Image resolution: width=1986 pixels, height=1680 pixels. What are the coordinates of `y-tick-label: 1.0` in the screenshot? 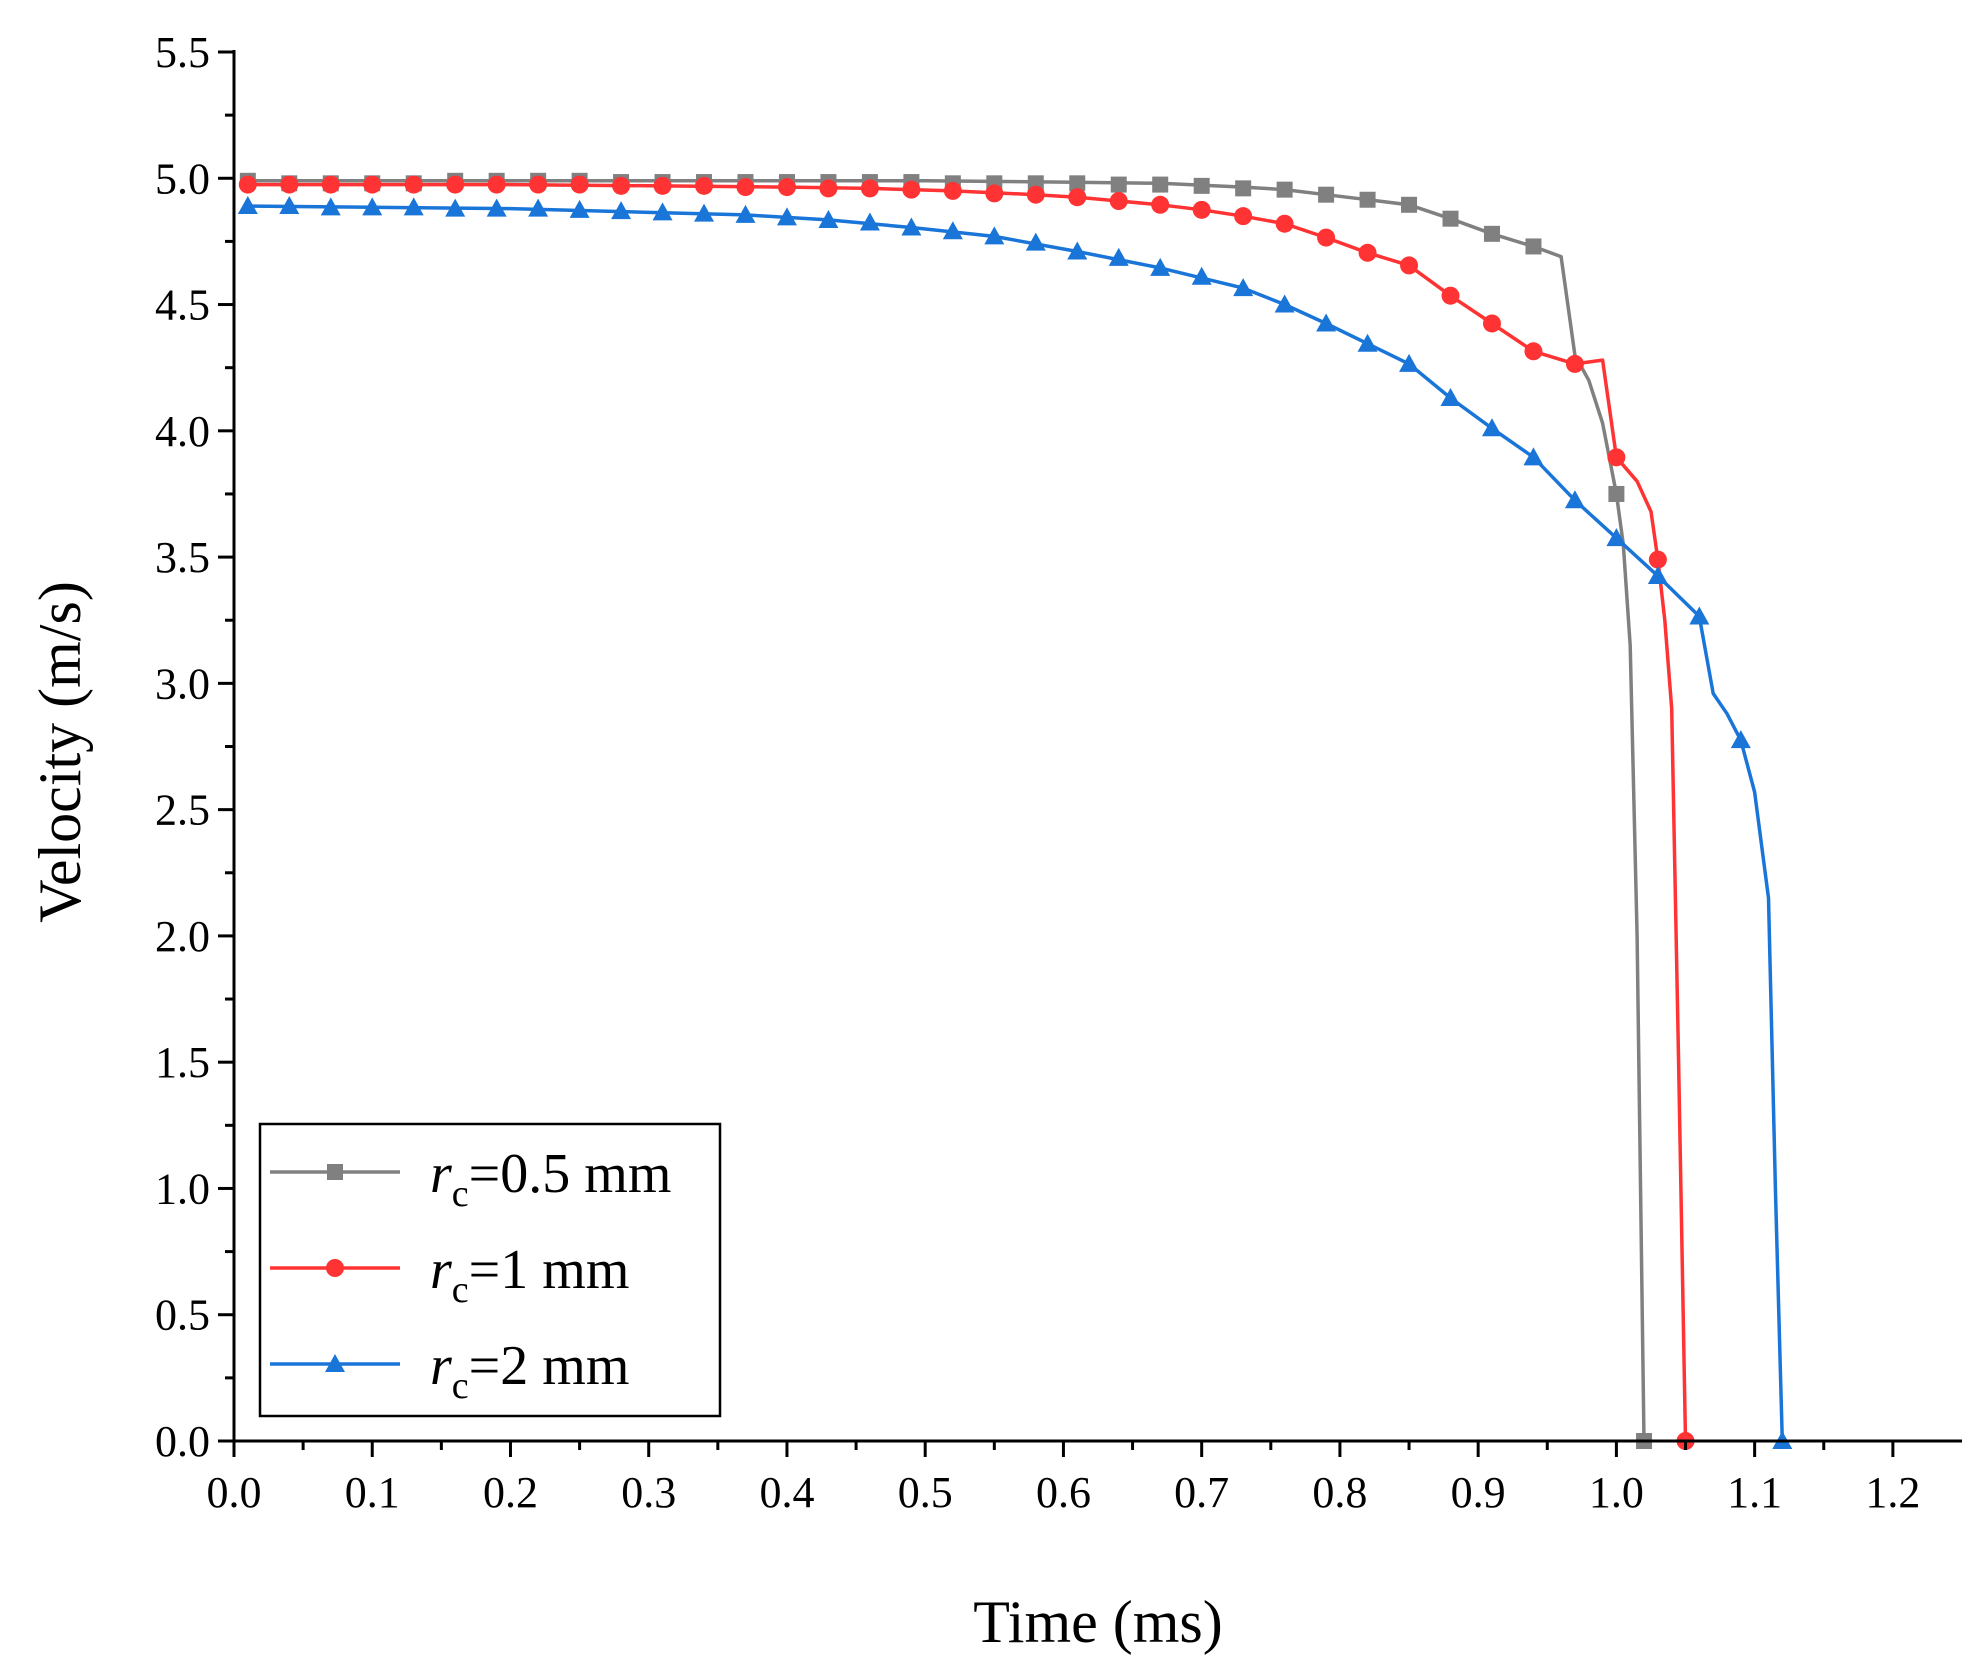 It's located at (182, 1188).